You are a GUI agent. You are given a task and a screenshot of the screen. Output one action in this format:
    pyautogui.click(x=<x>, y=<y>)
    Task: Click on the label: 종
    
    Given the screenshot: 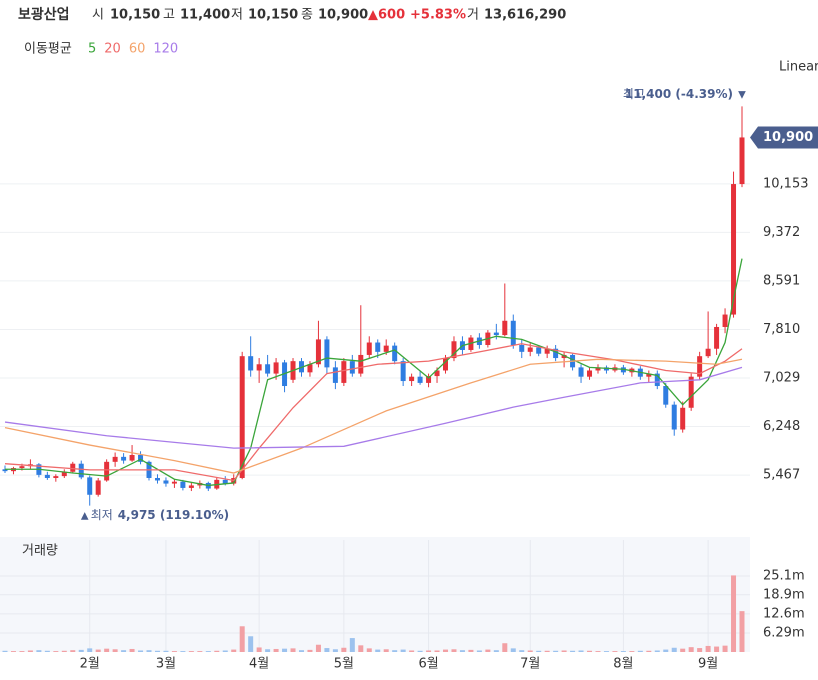 What is the action you would take?
    pyautogui.click(x=307, y=15)
    